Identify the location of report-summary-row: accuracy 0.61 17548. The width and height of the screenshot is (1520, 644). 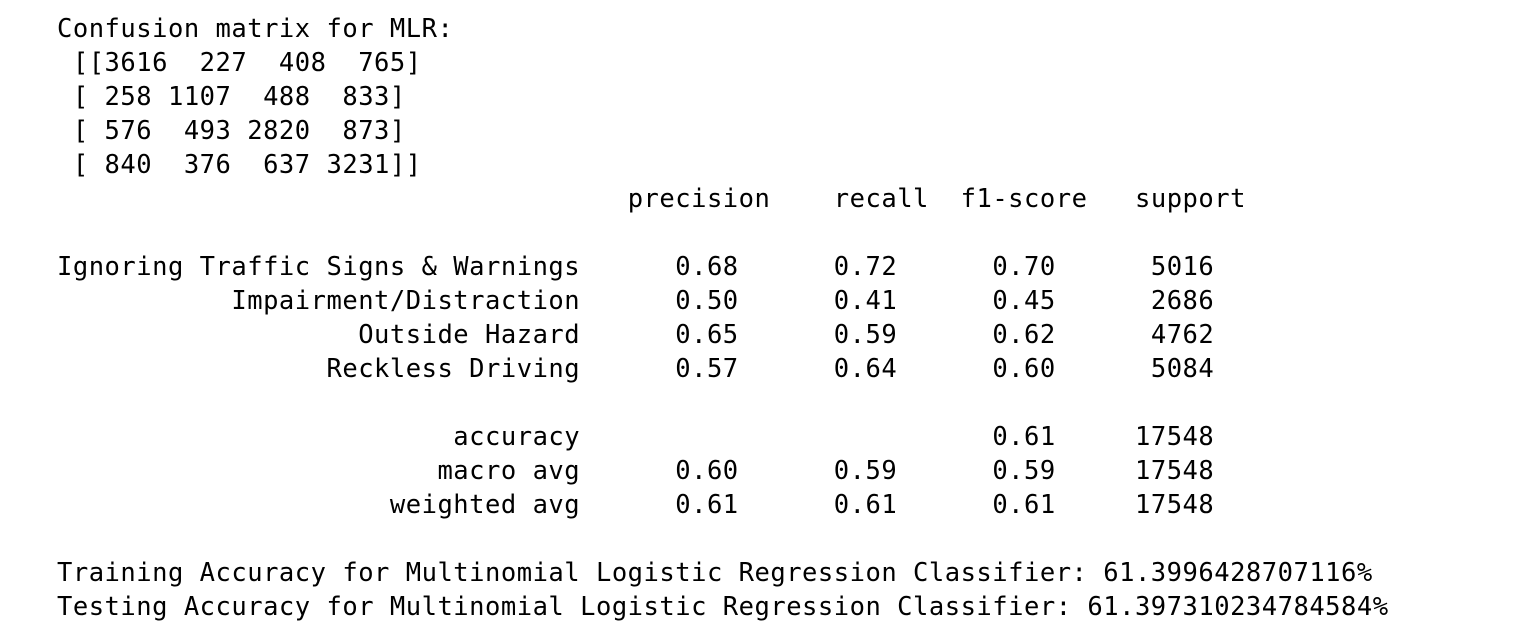
(723, 437).